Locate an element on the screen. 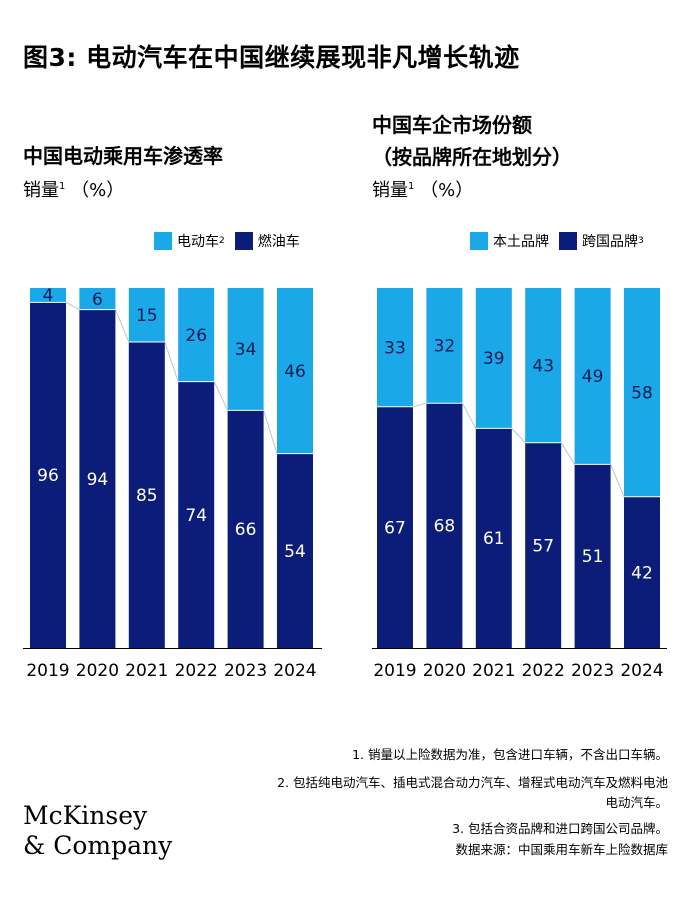 The height and width of the screenshot is (901, 700). legend-item-ev: 电动车 2 is located at coordinates (189, 241).